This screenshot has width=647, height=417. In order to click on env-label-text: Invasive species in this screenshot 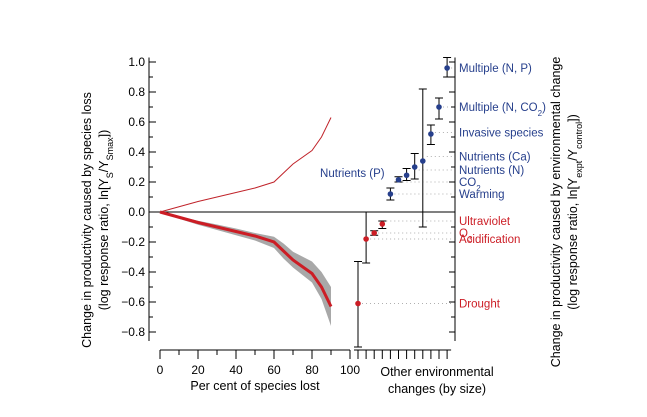, I will do `click(501, 134)`.